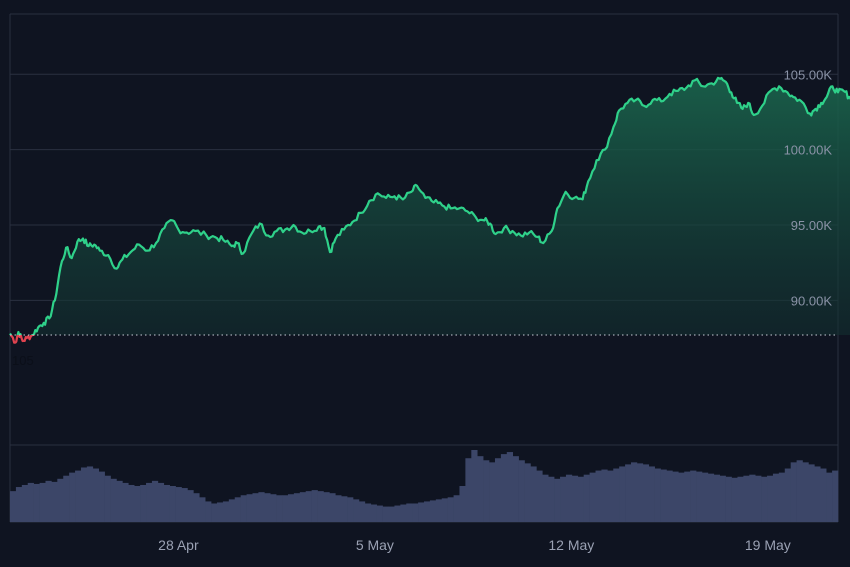  Describe the element at coordinates (23, 360) in the screenshot. I see `start-marker-label: 105` at that location.